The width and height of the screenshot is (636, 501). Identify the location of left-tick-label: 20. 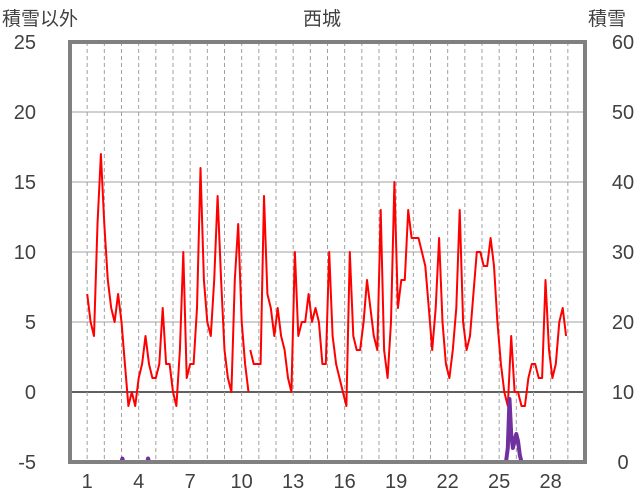
(25, 113).